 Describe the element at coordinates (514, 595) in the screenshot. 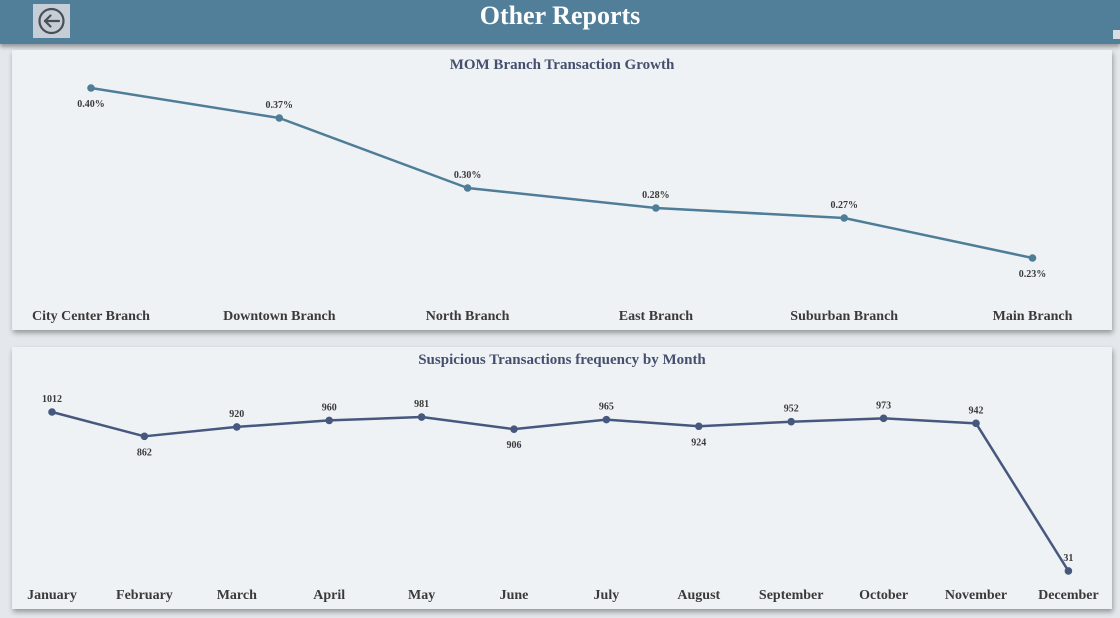

I see `category-label: June` at that location.